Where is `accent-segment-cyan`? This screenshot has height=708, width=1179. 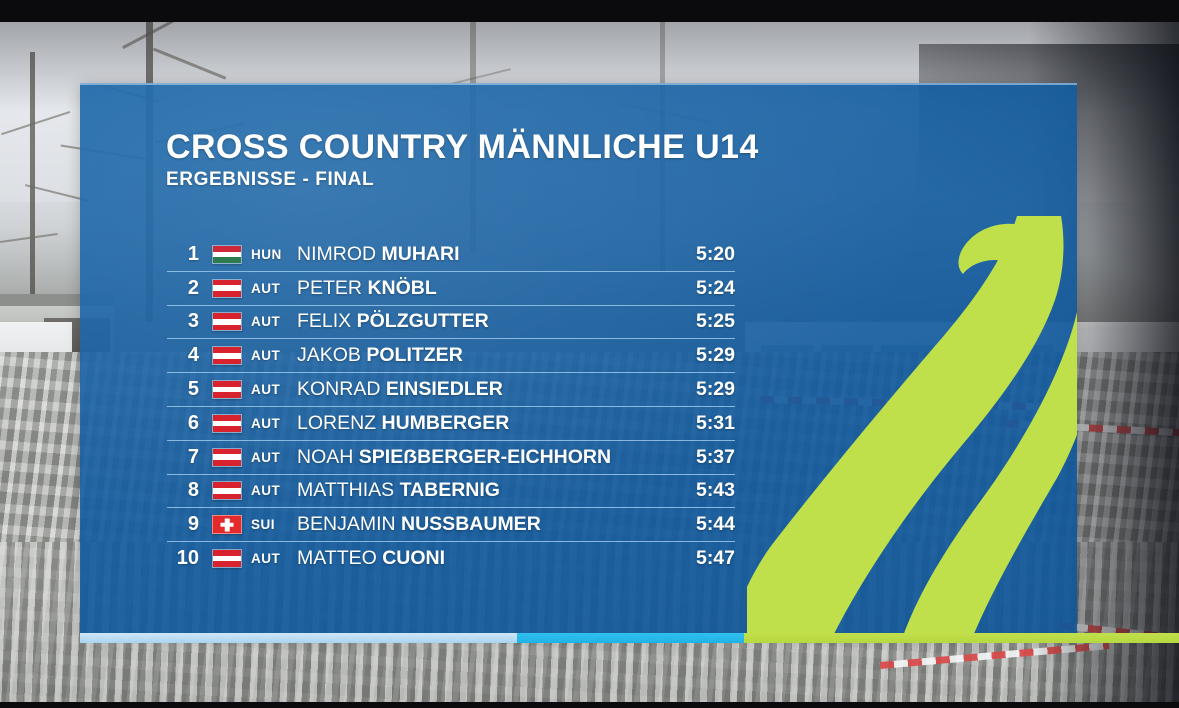 accent-segment-cyan is located at coordinates (630, 638).